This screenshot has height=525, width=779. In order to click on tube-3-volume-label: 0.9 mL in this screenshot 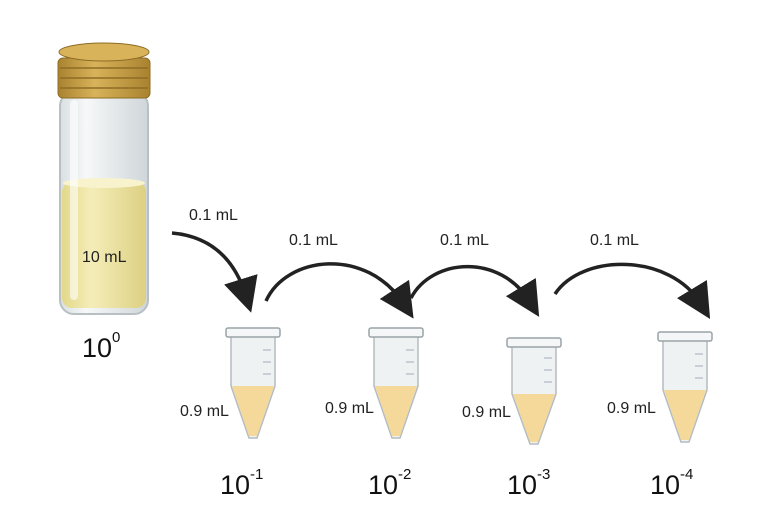, I will do `click(486, 412)`.